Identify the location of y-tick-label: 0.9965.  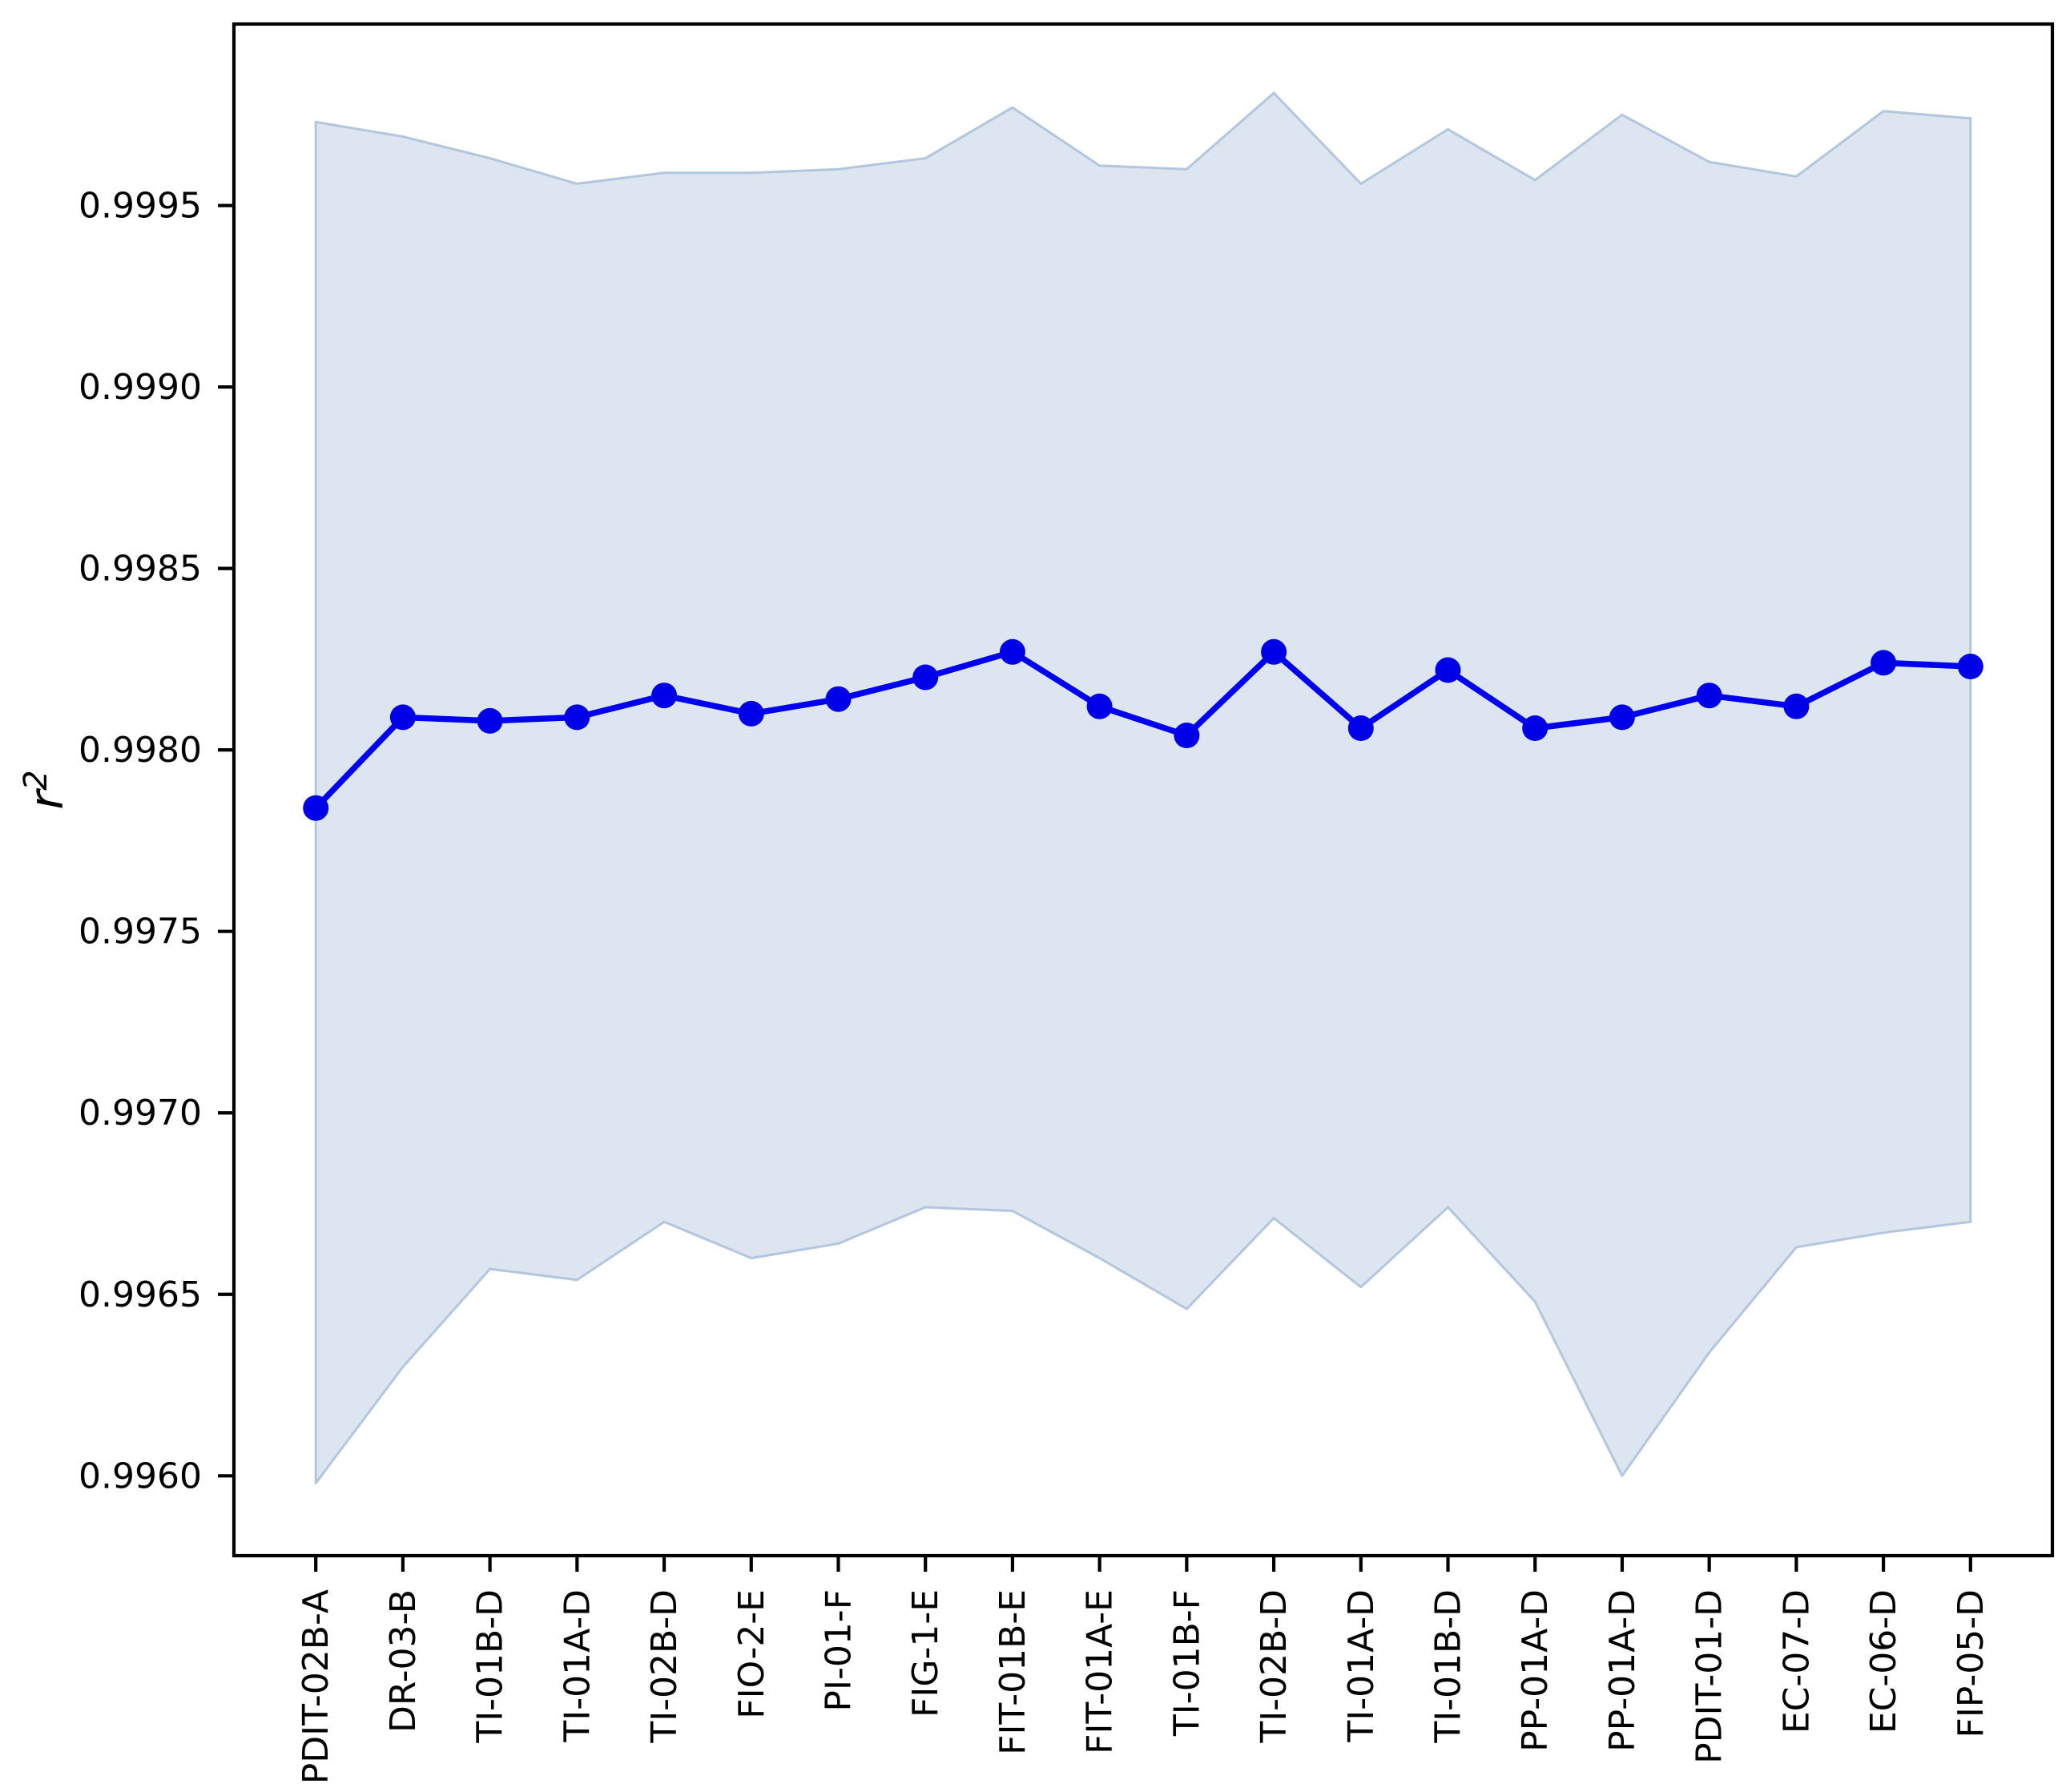
(140, 1295).